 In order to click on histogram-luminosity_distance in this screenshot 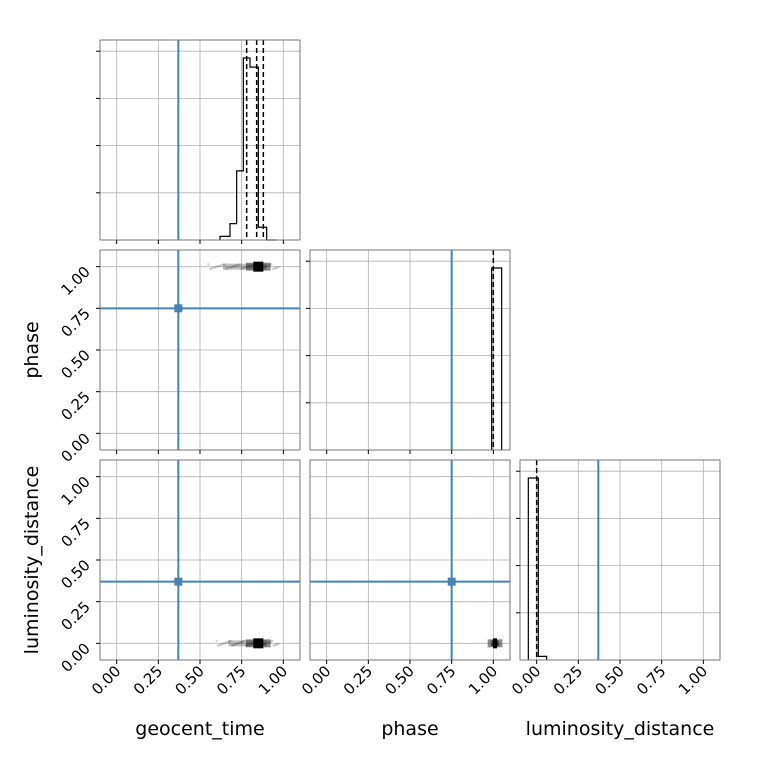, I will do `click(537, 568)`.